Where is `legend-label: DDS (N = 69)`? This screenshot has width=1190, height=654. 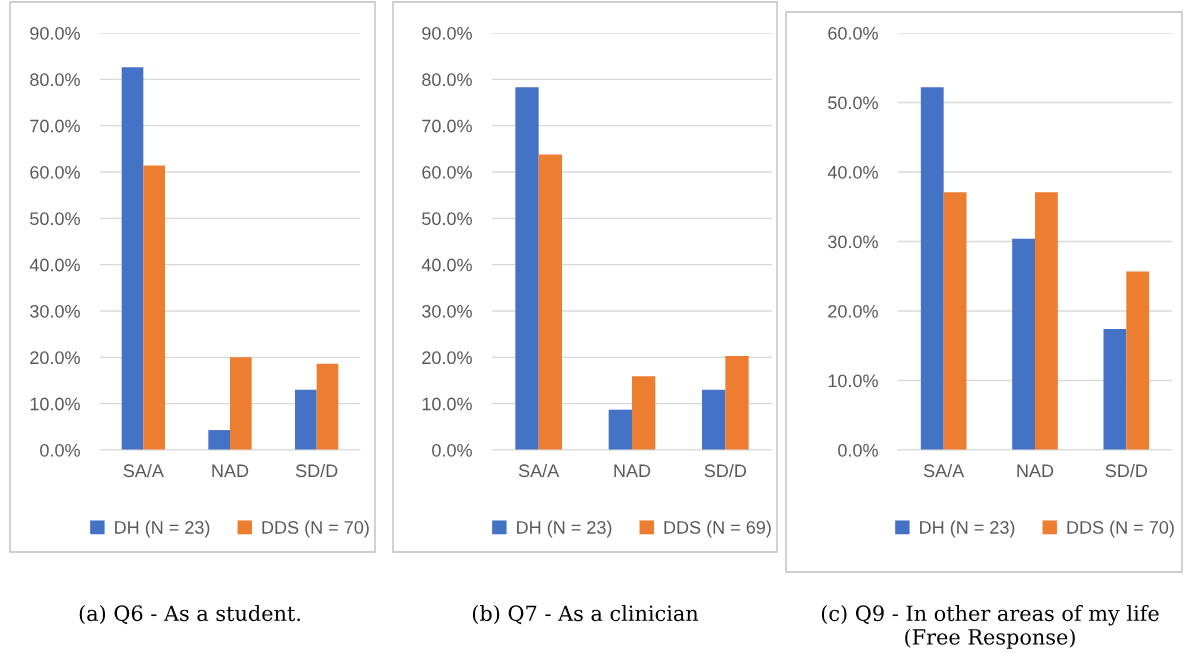 legend-label: DDS (N = 69) is located at coordinates (717, 529).